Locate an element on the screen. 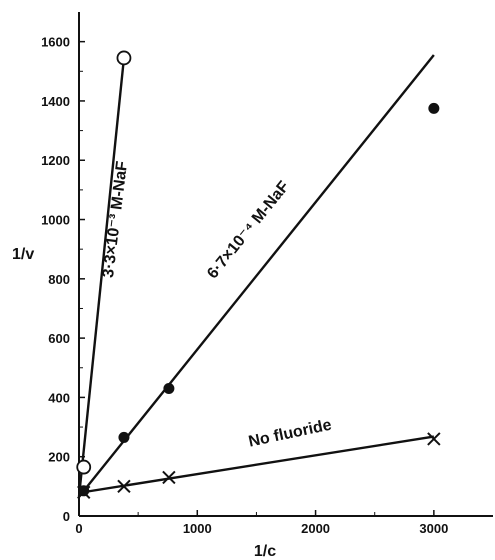 The width and height of the screenshot is (495, 560). y-axis-ticks: 0 200 400 600 800 1000 1200 1400 1600 is located at coordinates (63, 279).